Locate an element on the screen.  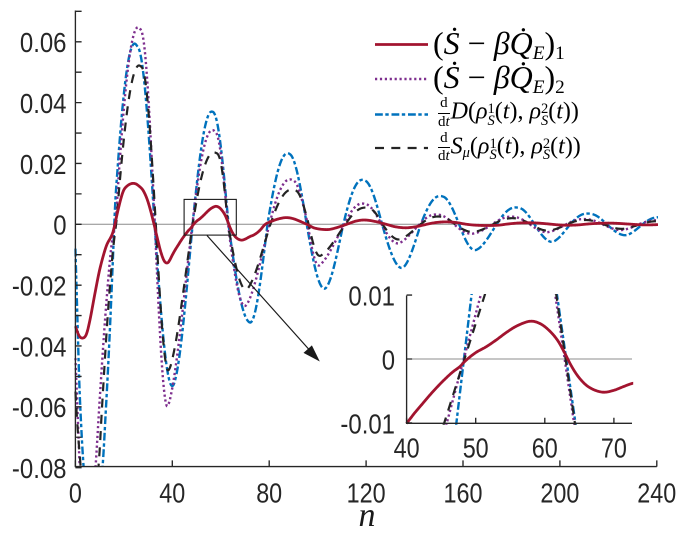
svg-text: 160 is located at coordinates (463, 492).